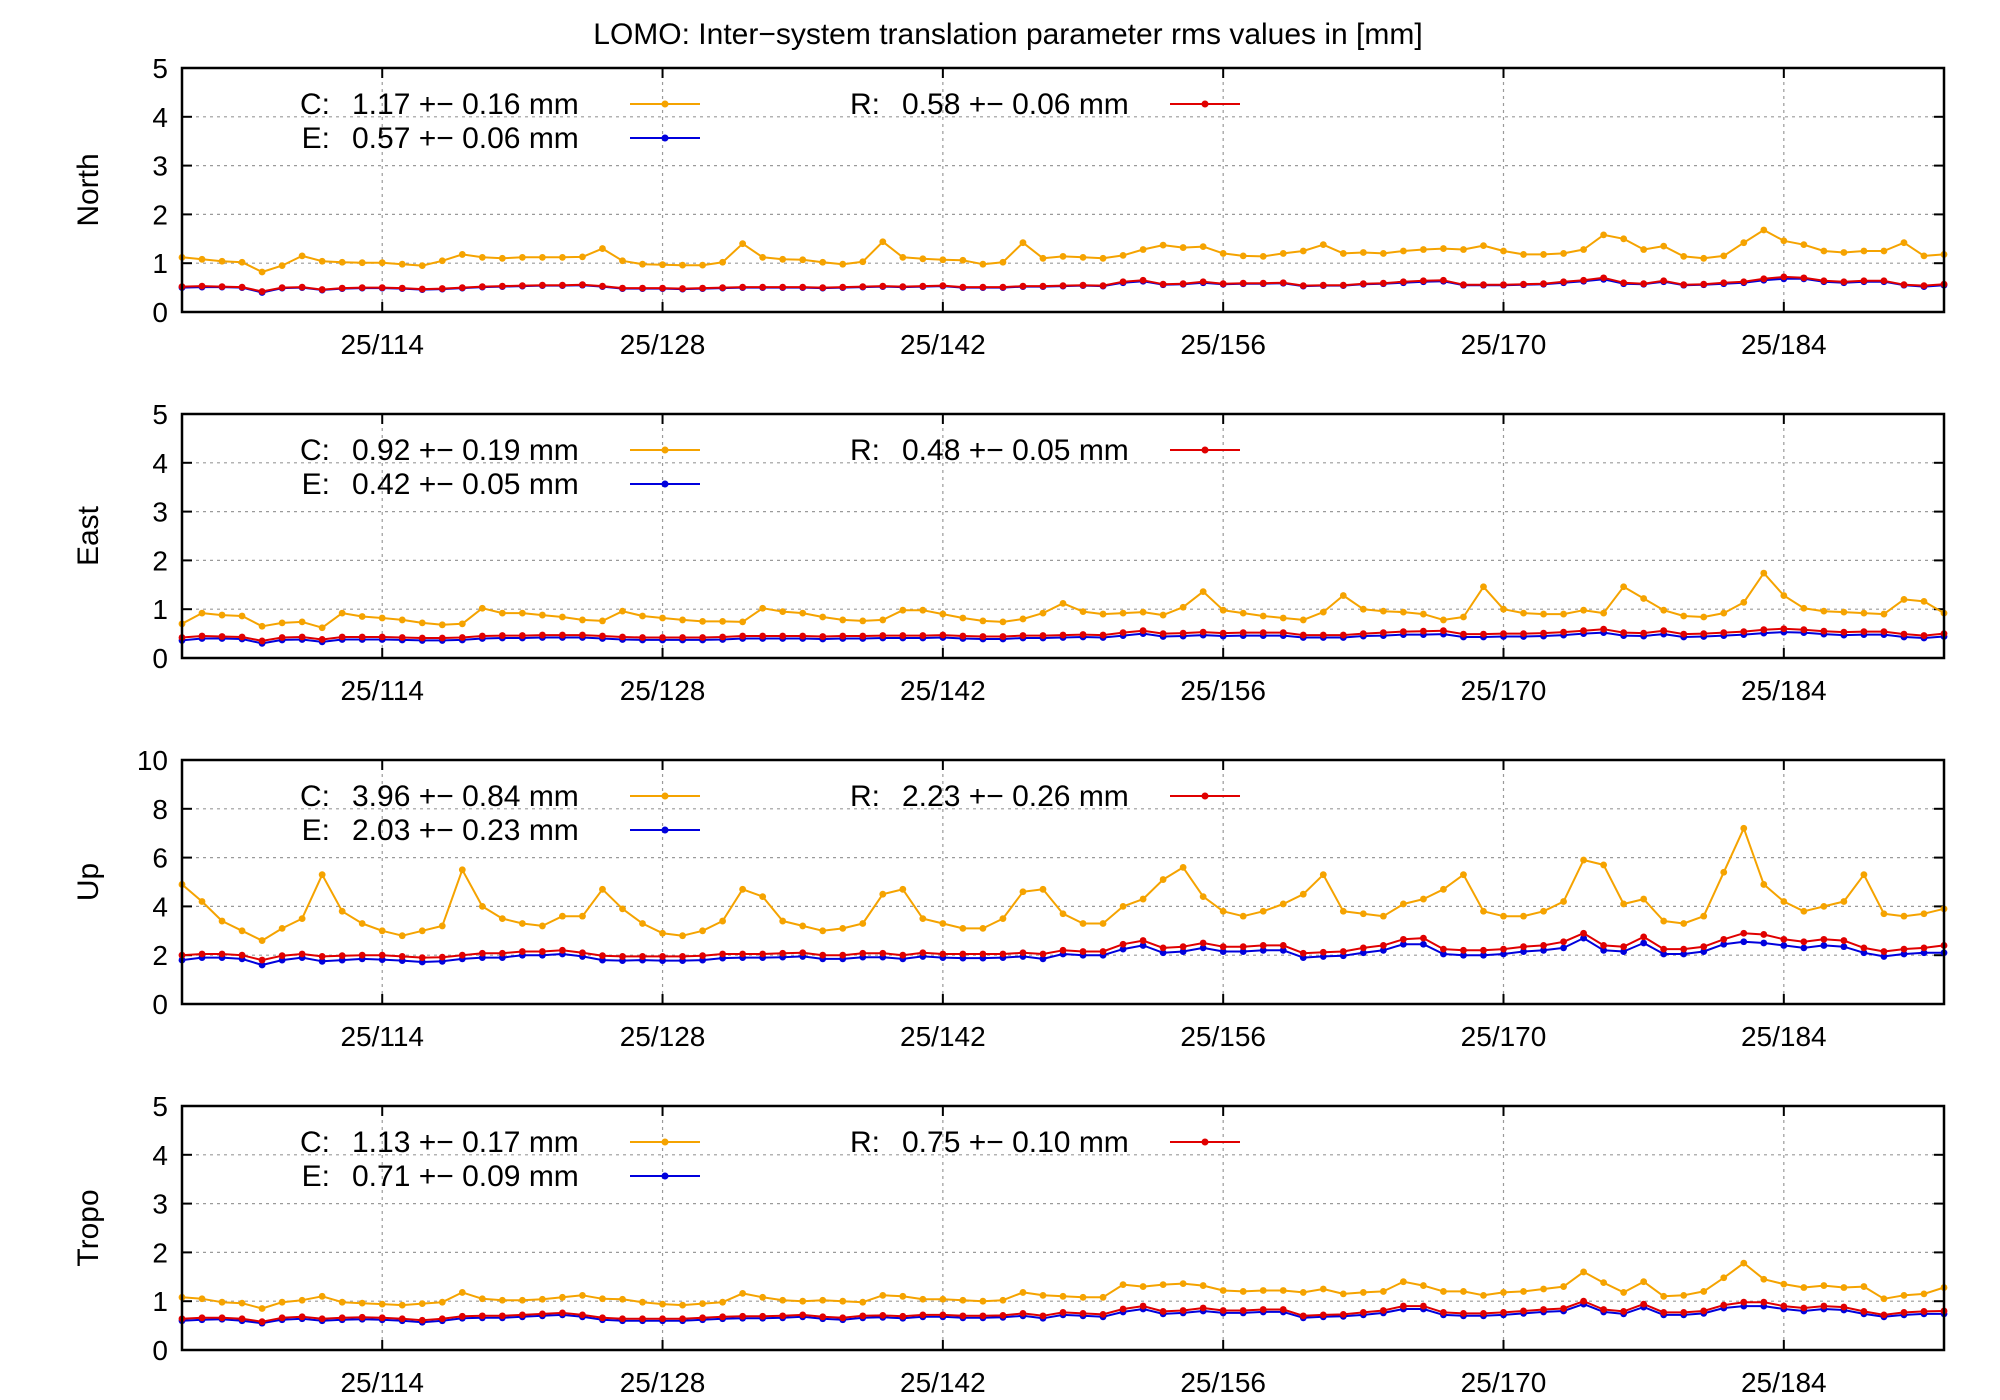  I want to click on y-tick-label: 8, so click(160, 809).